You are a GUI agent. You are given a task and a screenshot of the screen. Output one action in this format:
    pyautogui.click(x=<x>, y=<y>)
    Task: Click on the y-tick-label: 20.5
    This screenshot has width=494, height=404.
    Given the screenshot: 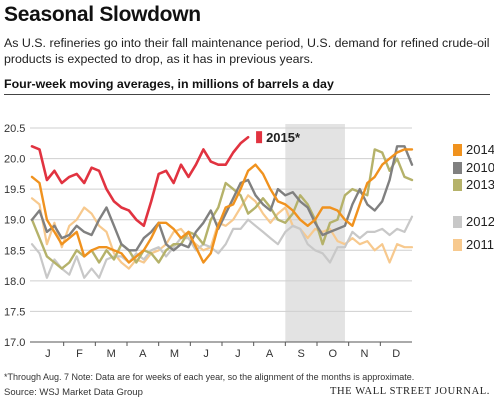 What is the action you would take?
    pyautogui.click(x=14, y=129)
    